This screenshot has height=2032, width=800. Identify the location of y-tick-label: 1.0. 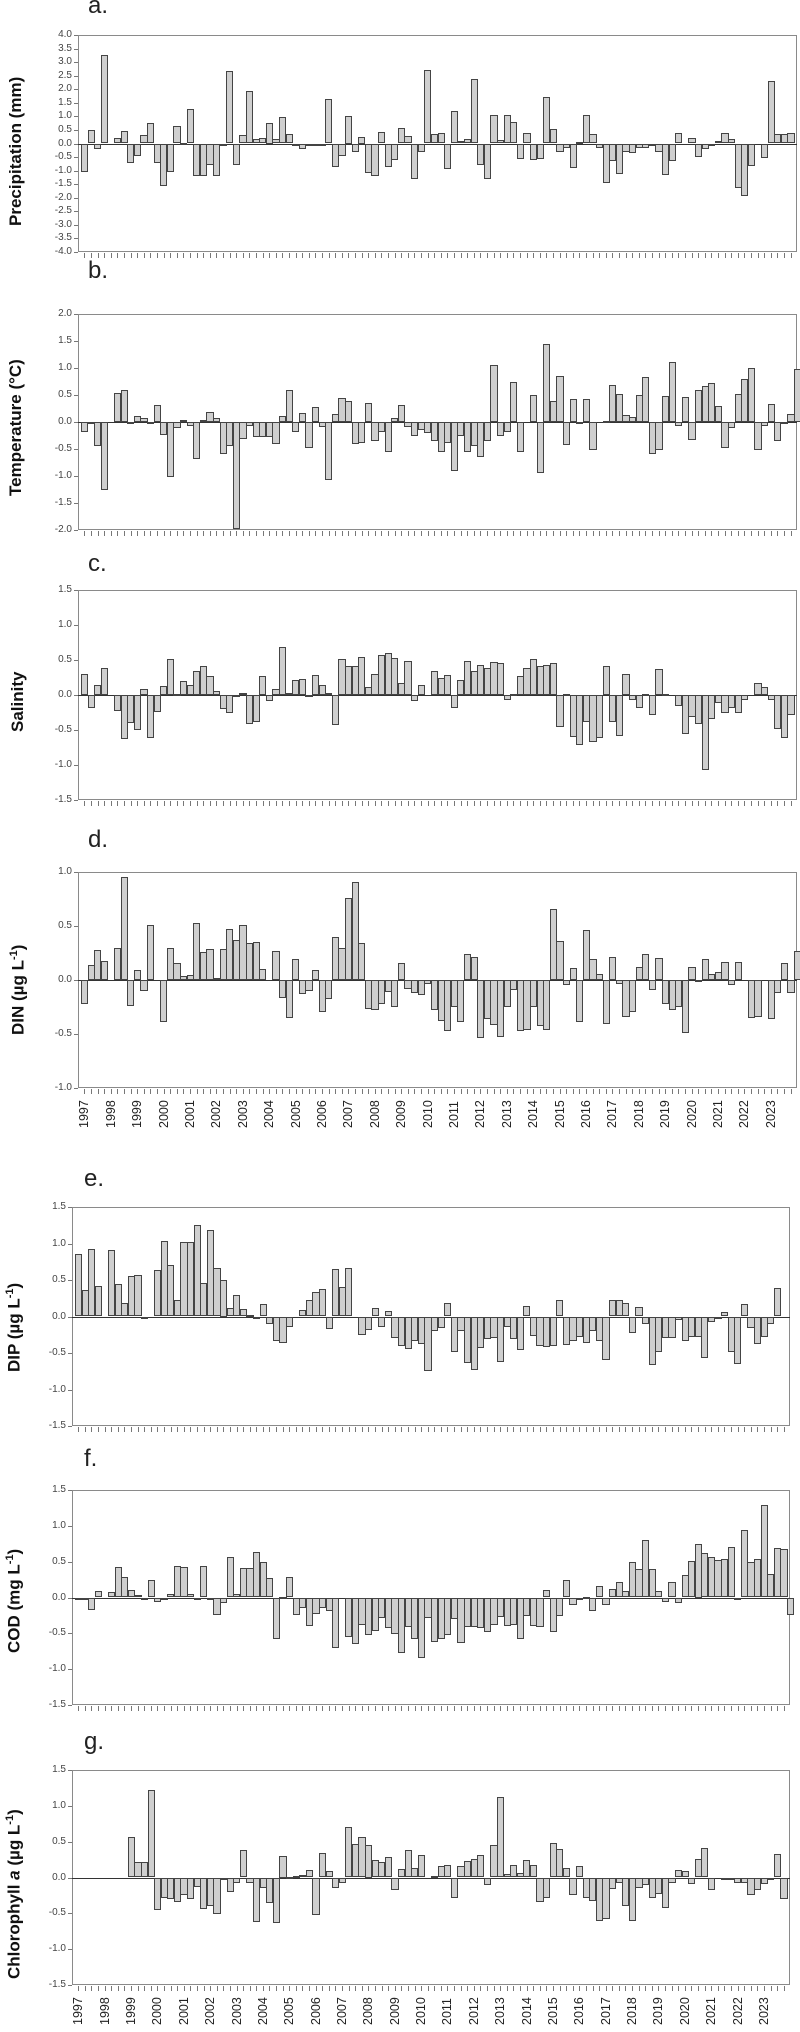
(65, 871).